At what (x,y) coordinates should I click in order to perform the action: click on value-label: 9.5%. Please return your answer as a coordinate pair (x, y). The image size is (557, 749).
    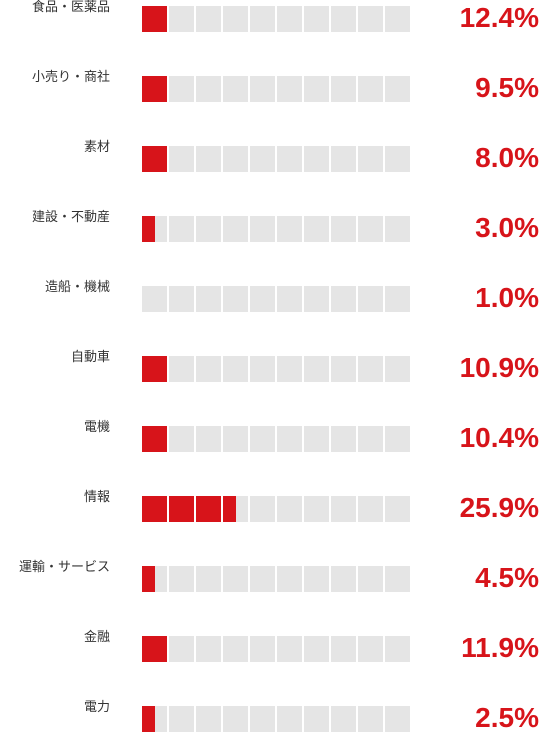
    Looking at the image, I should click on (507, 87).